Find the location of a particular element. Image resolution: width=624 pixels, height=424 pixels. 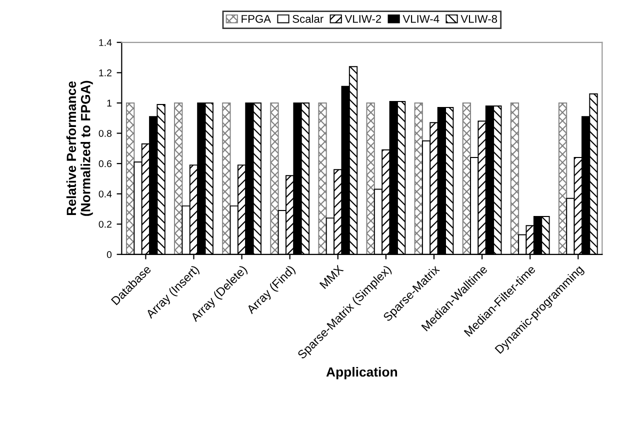

legend-label: FPGA is located at coordinates (257, 18).